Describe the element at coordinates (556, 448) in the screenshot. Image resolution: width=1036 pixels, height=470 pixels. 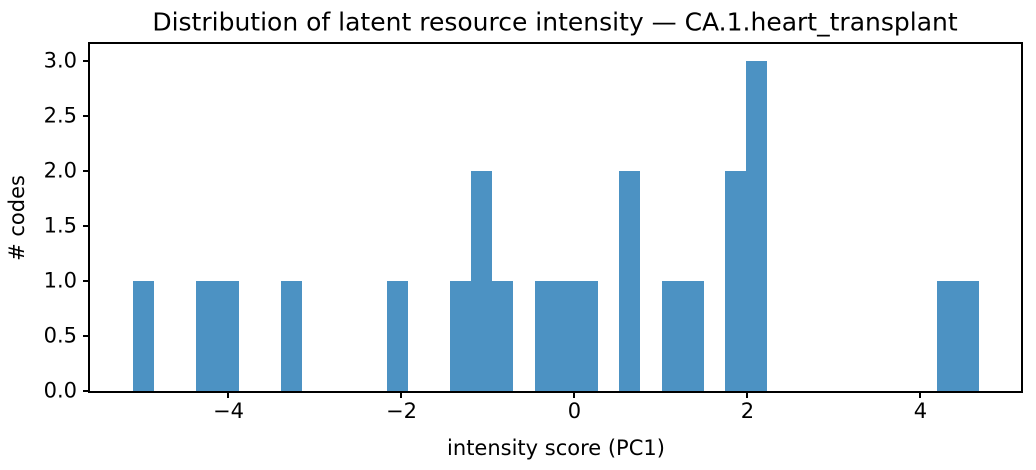
I see `x-axis-label: intensity score (PC1)` at that location.